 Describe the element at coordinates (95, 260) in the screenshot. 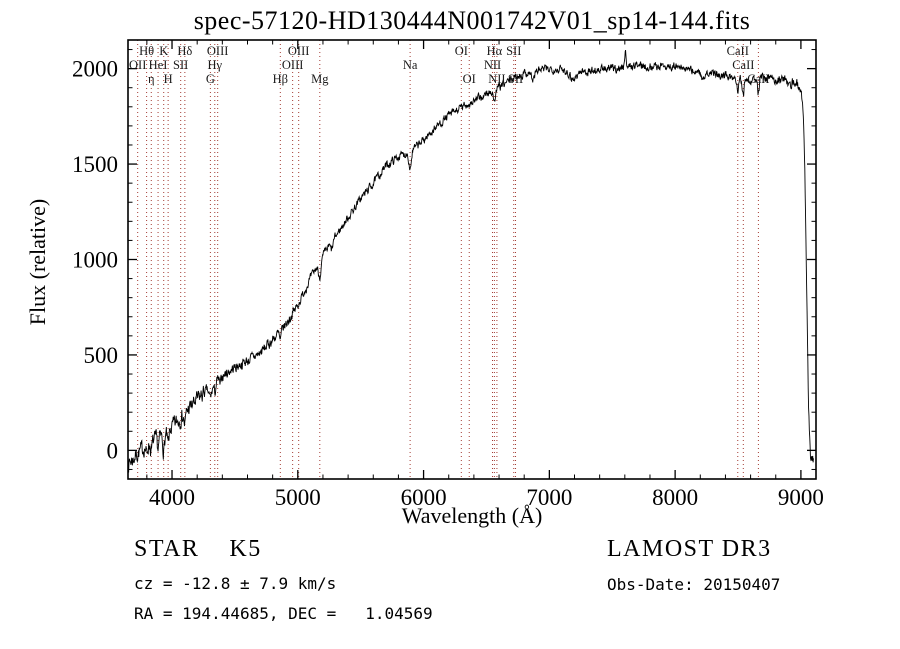

I see `y-tick-label: 1000` at that location.